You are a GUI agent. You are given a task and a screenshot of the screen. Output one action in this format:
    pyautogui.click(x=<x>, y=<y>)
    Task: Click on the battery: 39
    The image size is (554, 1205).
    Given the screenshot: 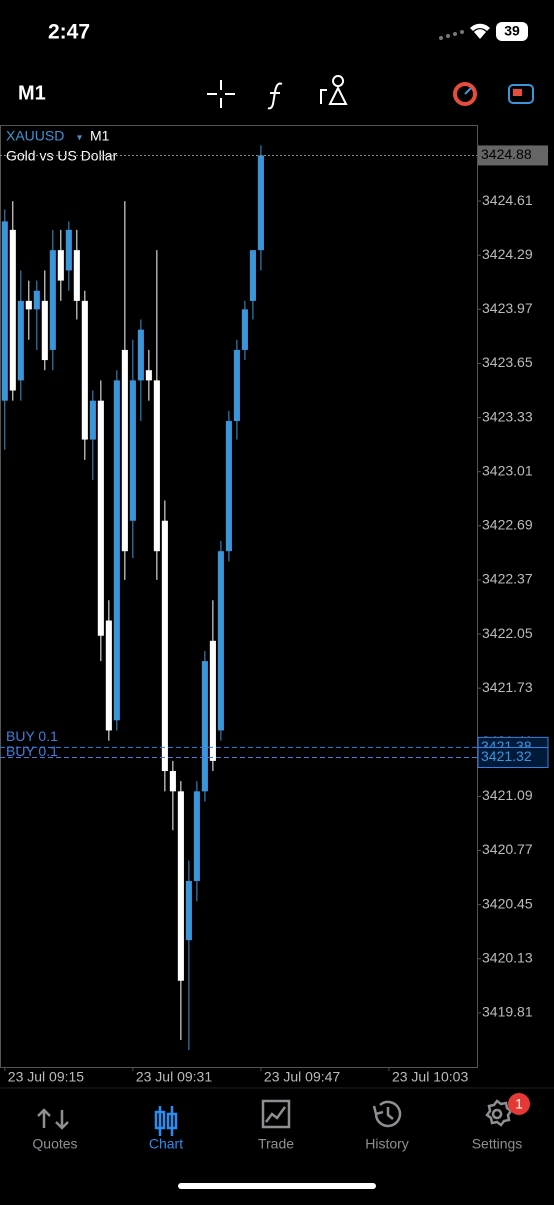 What is the action you would take?
    pyautogui.click(x=512, y=31)
    